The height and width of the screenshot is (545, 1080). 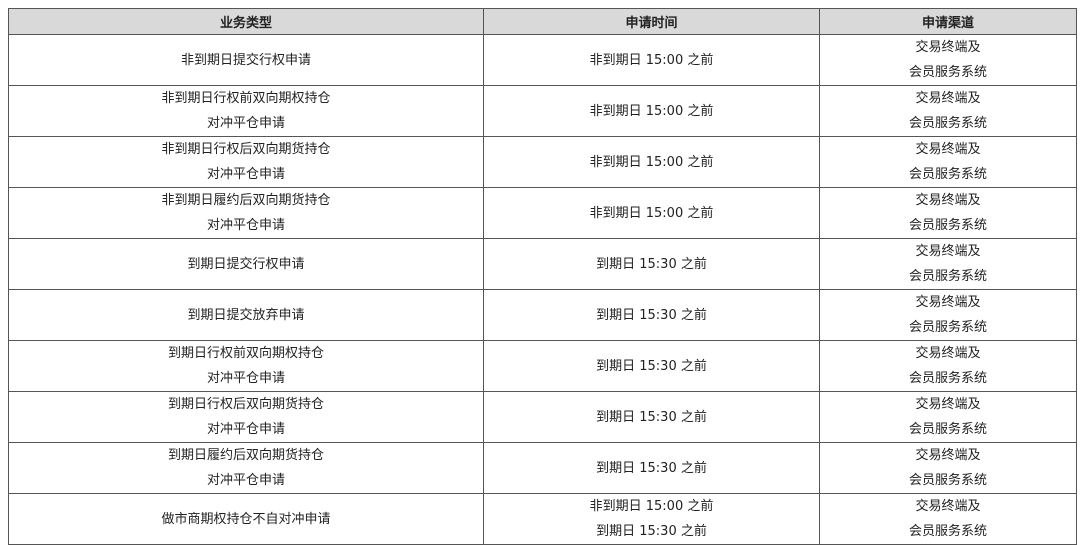 I want to click on cell-text-line: 非到期日提交行权申请, so click(x=245, y=60).